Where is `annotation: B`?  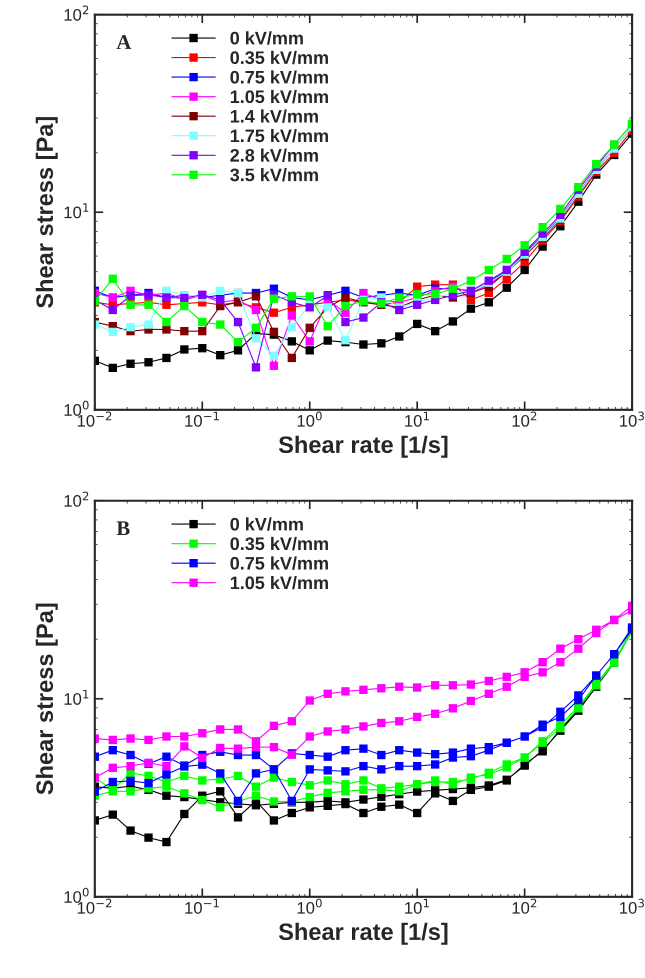 annotation: B is located at coordinates (123, 528).